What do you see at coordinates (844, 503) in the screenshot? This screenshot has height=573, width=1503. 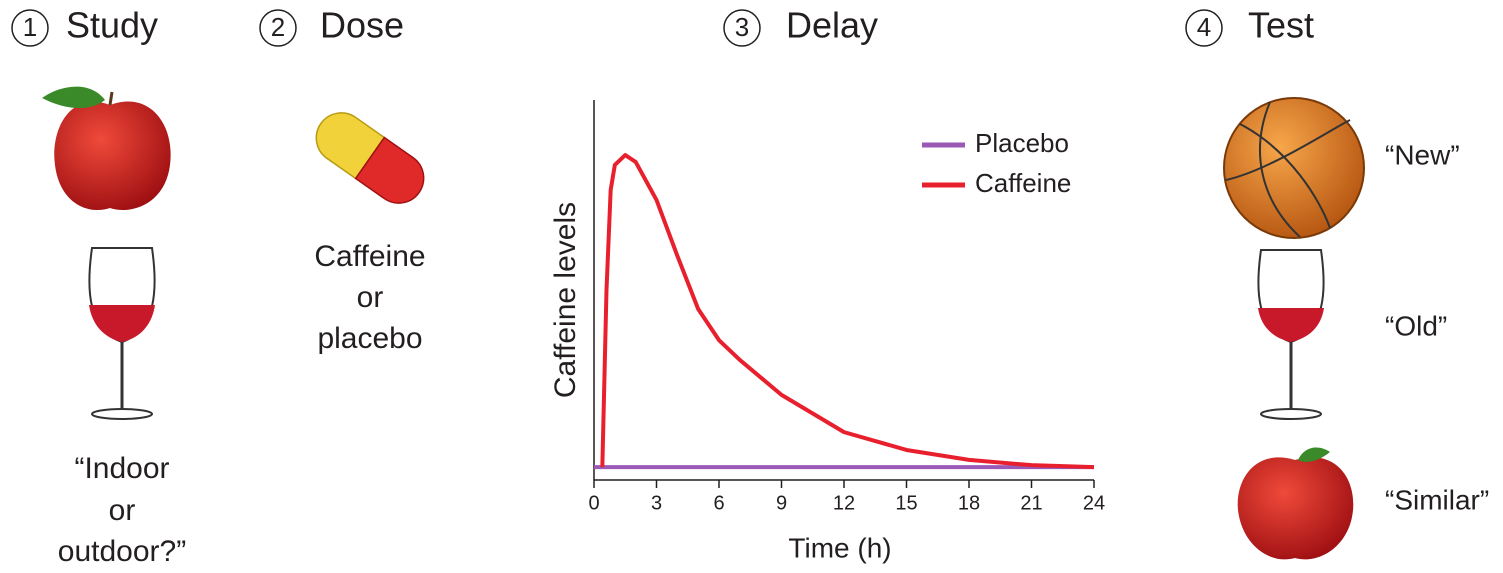 I see `x-tick-label: 12` at bounding box center [844, 503].